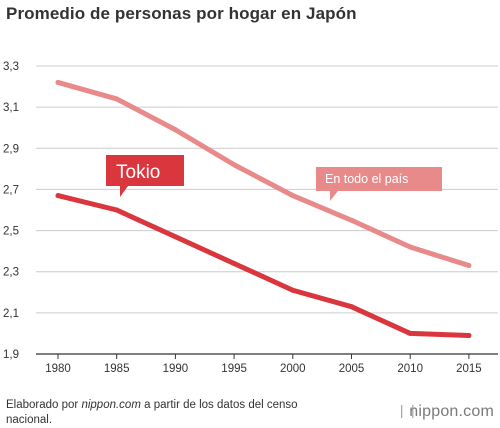 This screenshot has width=500, height=428. I want to click on brand-mark-icon: ❘❘, so click(407, 410).